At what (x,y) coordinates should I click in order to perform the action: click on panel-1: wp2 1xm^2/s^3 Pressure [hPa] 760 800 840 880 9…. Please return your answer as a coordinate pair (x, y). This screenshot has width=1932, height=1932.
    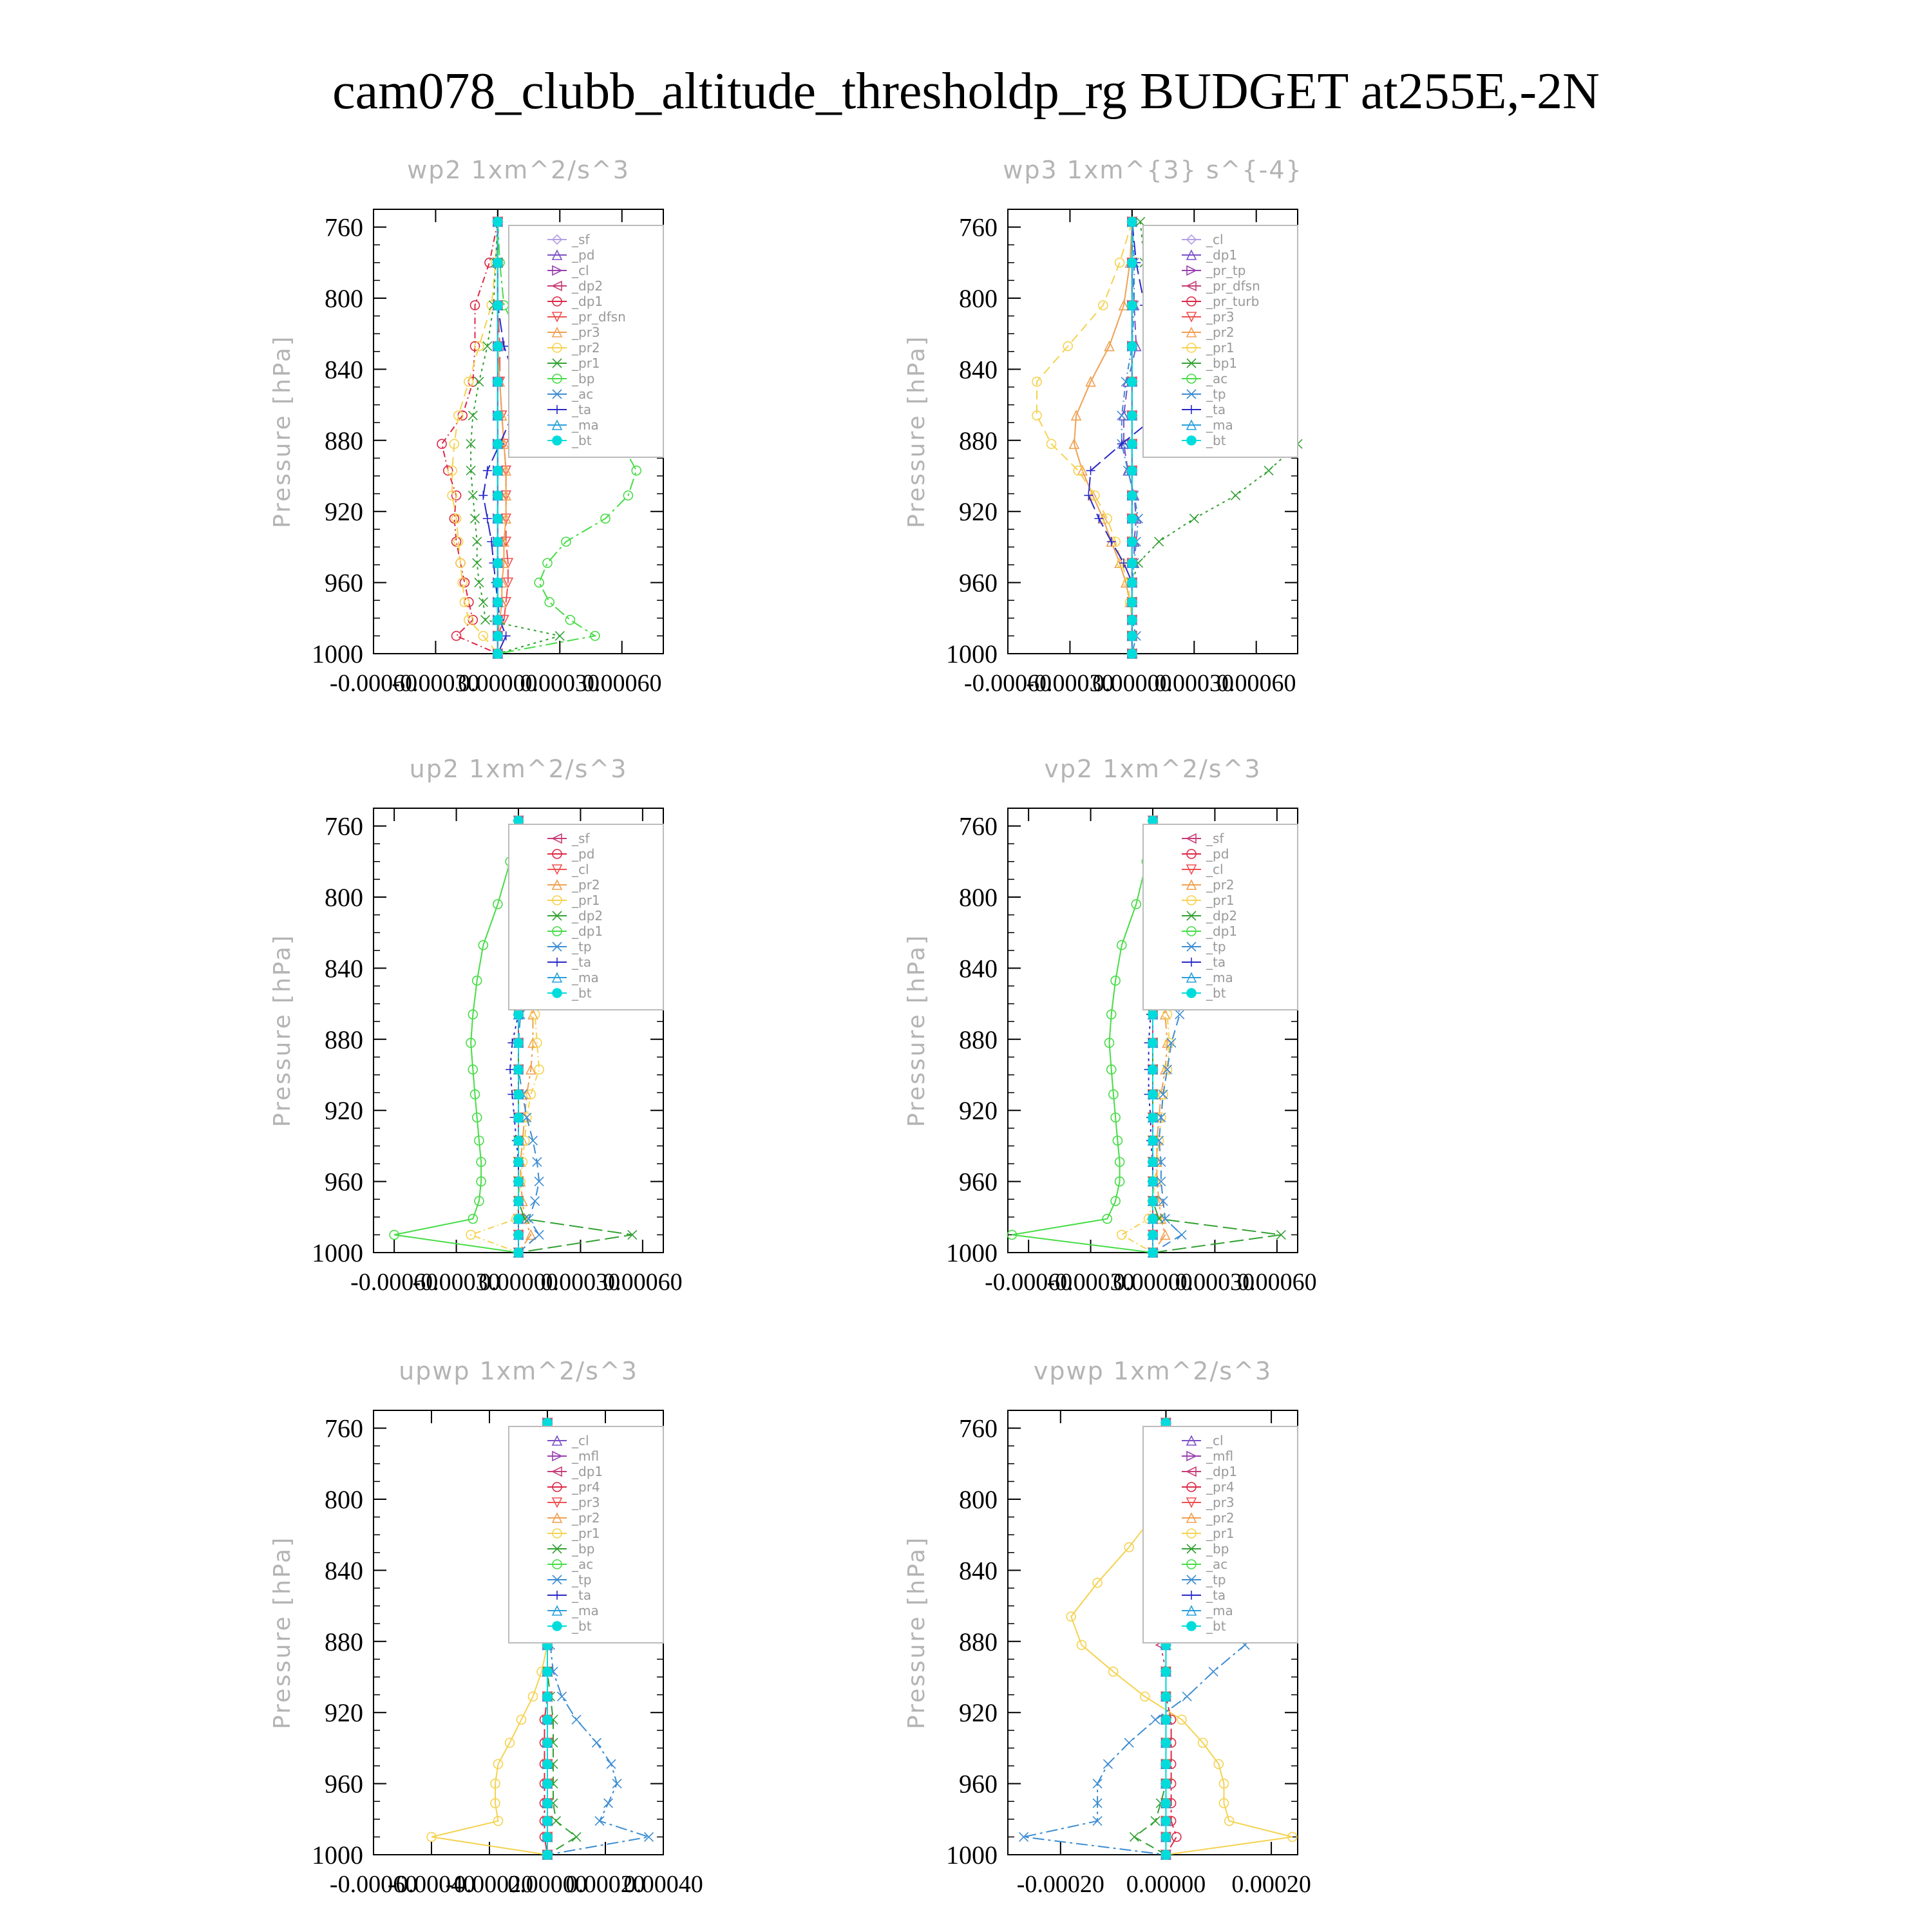
    Looking at the image, I should click on (466, 427).